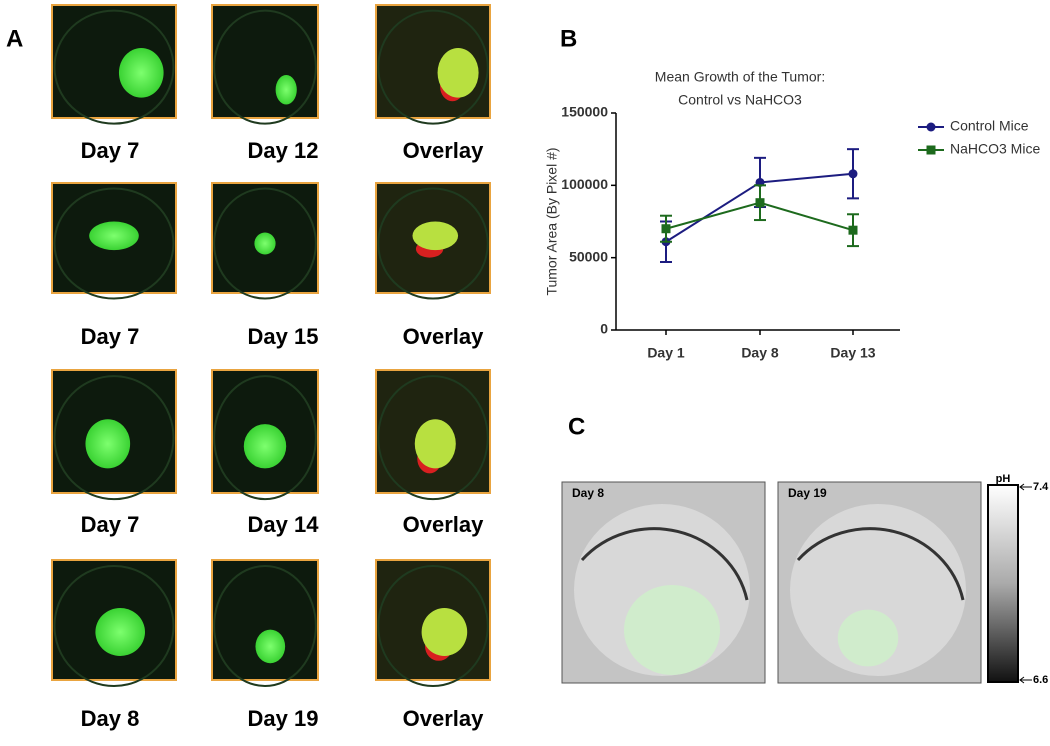  What do you see at coordinates (604, 329) in the screenshot?
I see `y-tick-label: 0` at bounding box center [604, 329].